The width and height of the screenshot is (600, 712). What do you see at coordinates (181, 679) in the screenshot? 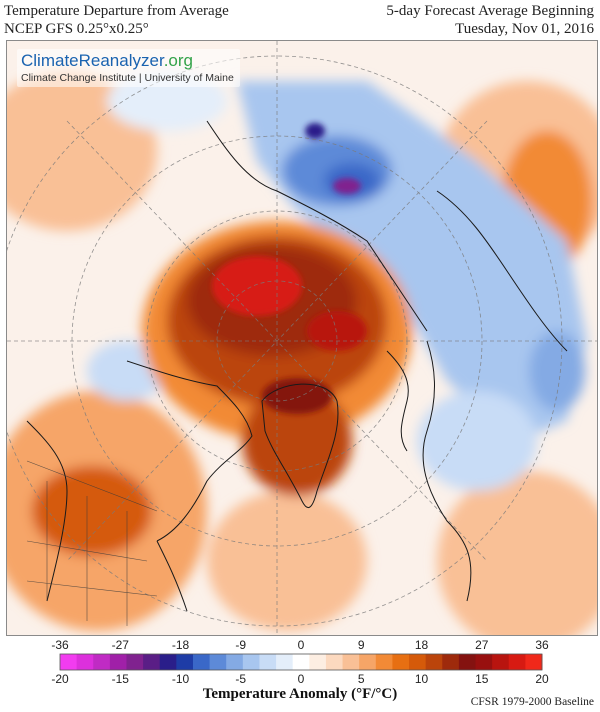
I see `legend-c-tick: -10` at bounding box center [181, 679].